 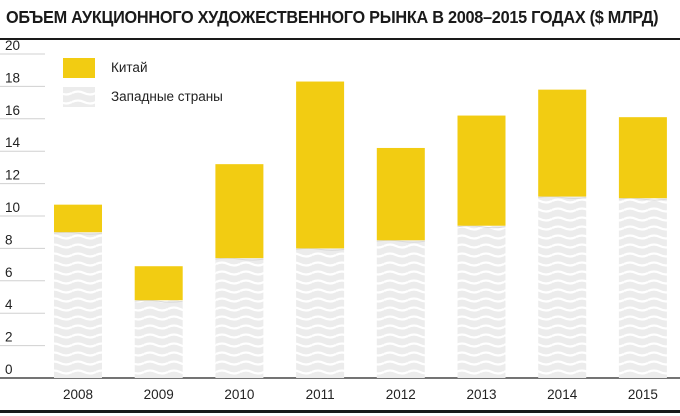 I want to click on legend-label: Западные страны, so click(x=167, y=96).